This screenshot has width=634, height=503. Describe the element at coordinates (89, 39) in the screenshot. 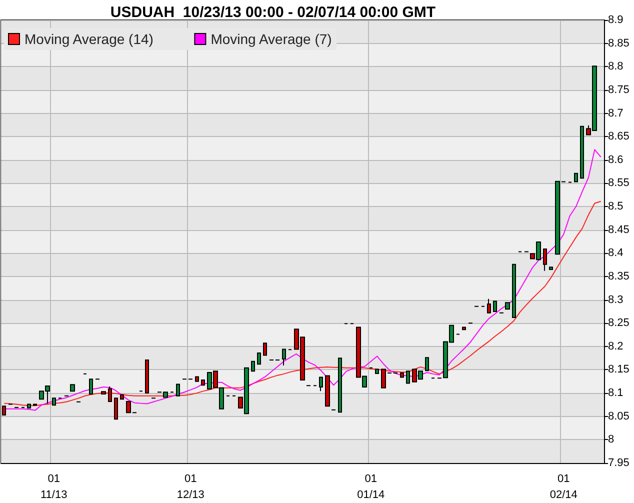

I see `legend-label: Moving Average (14)` at that location.